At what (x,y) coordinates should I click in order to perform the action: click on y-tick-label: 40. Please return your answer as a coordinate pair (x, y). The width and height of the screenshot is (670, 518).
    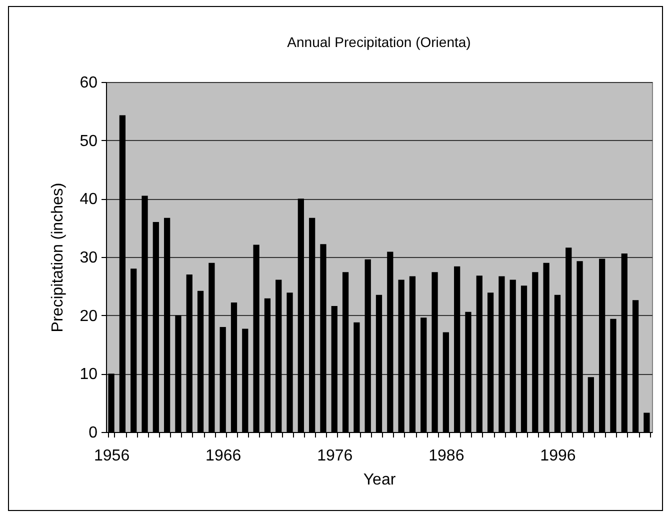
    Looking at the image, I should click on (89, 199).